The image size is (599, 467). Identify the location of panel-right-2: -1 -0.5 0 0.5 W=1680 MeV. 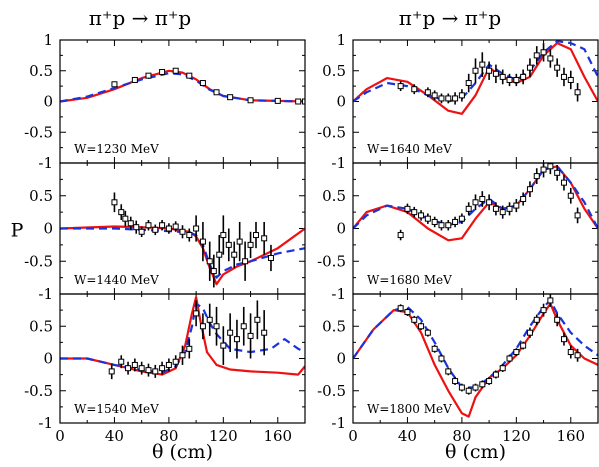
(458, 232).